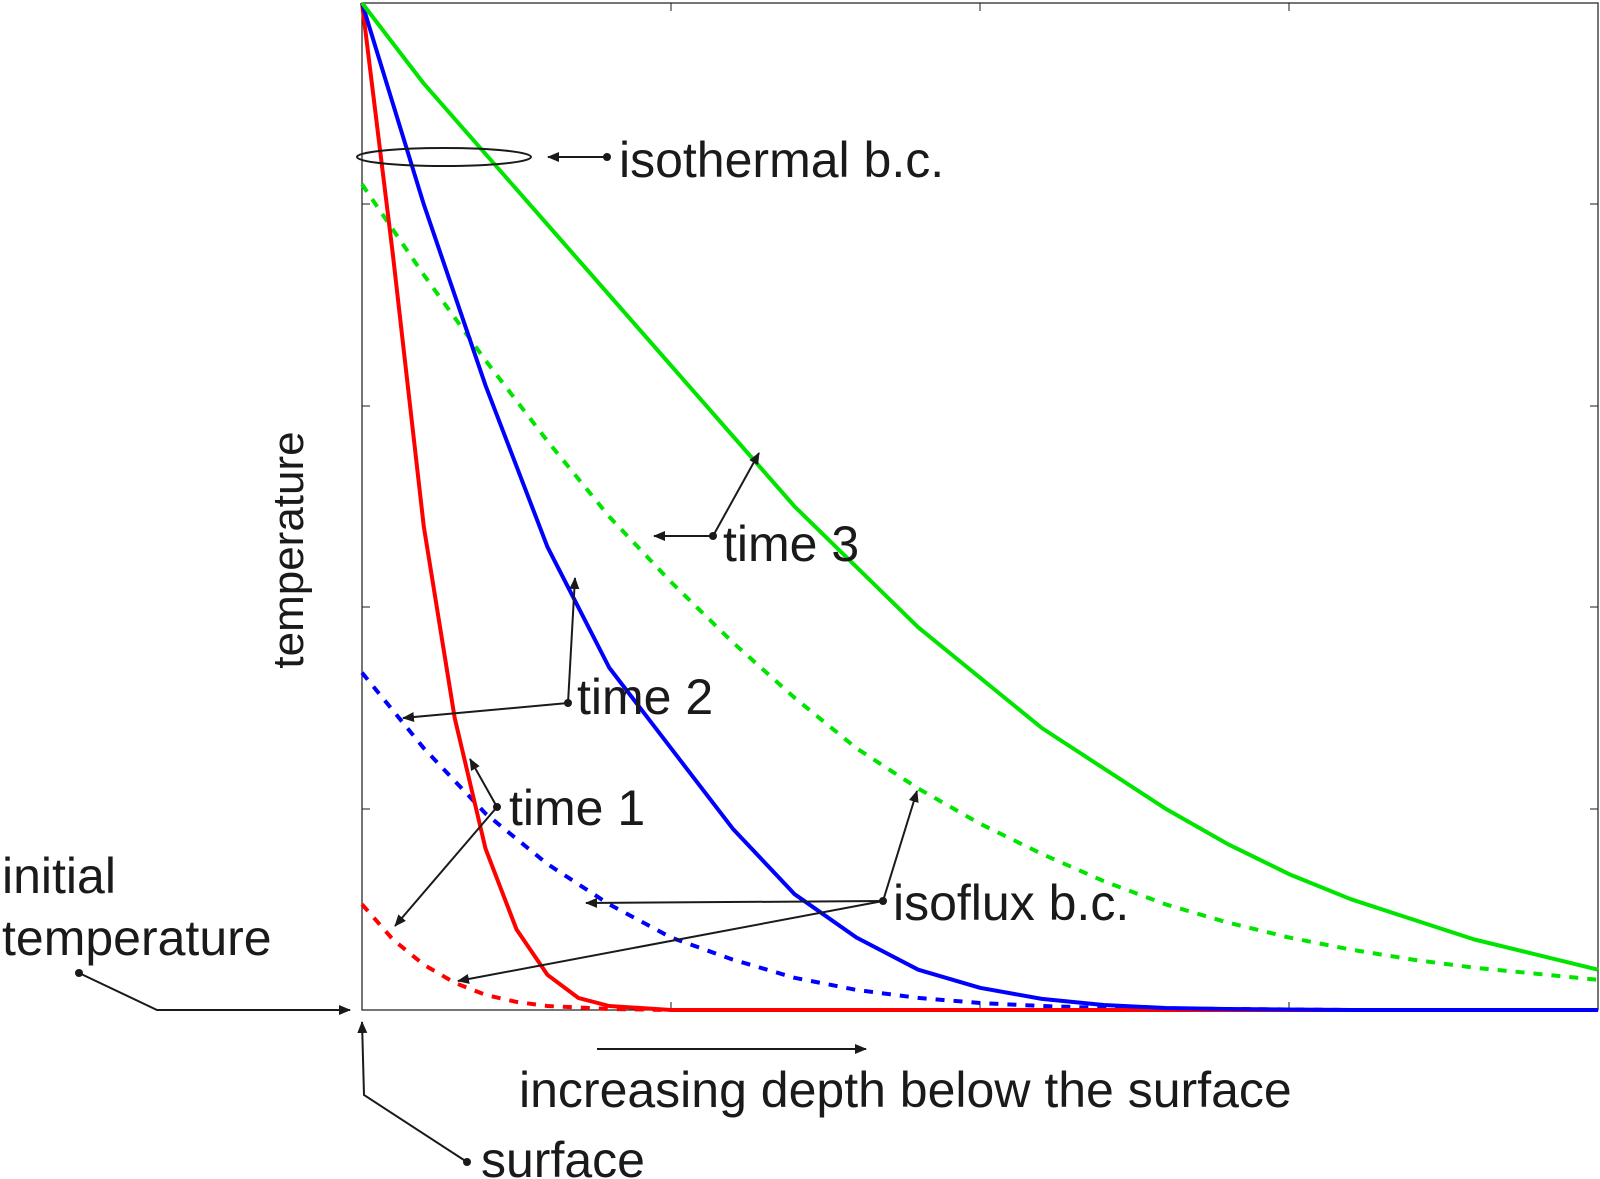  I want to click on surface-arrow, so click(412, 1092).